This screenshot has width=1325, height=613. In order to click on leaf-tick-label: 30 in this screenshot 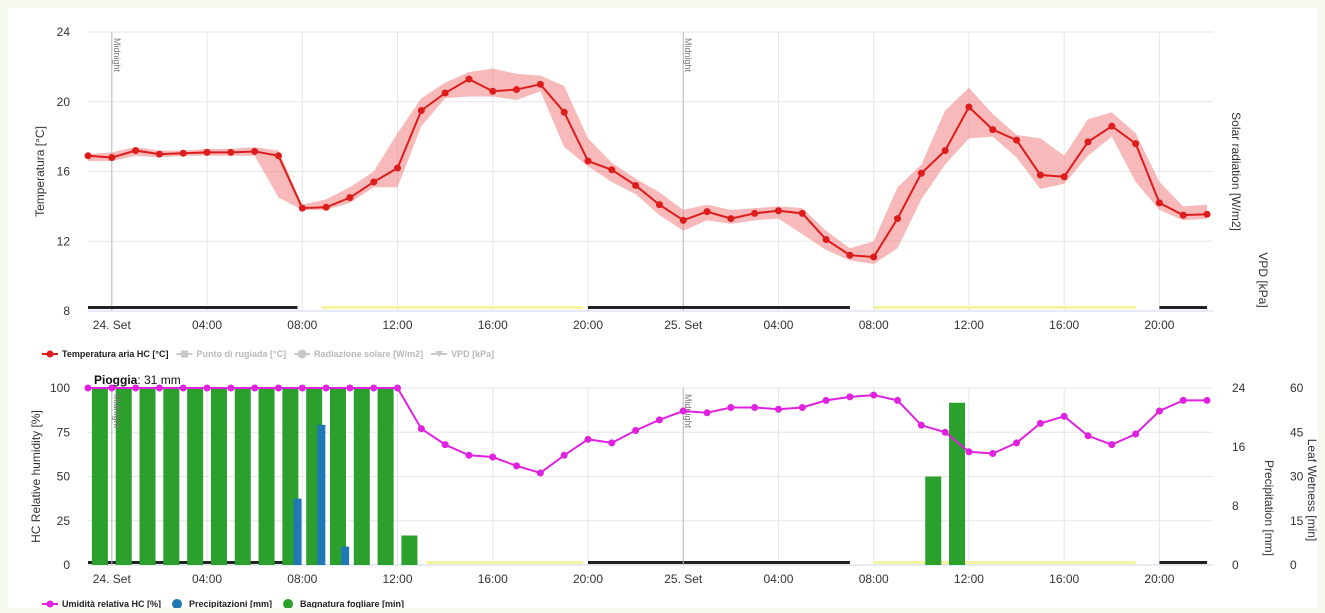, I will do `click(1297, 477)`.